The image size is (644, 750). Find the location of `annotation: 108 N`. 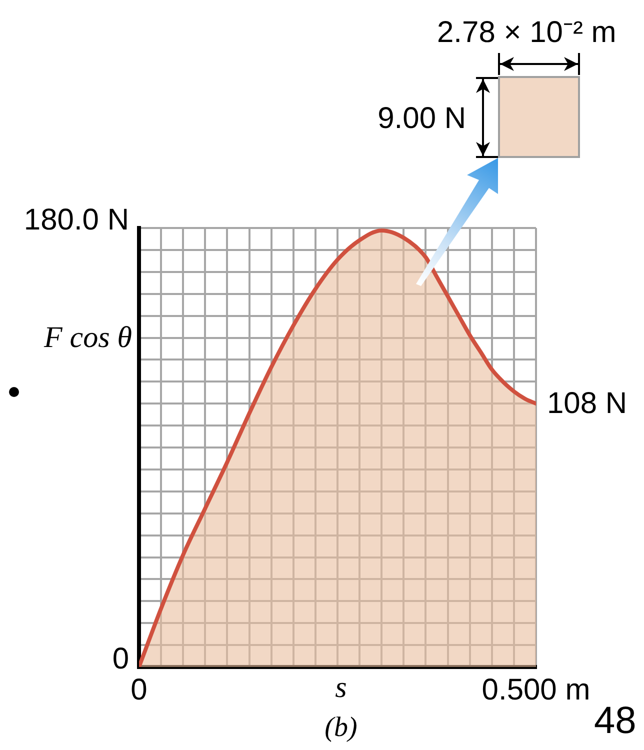

annotation: 108 N is located at coordinates (587, 403).